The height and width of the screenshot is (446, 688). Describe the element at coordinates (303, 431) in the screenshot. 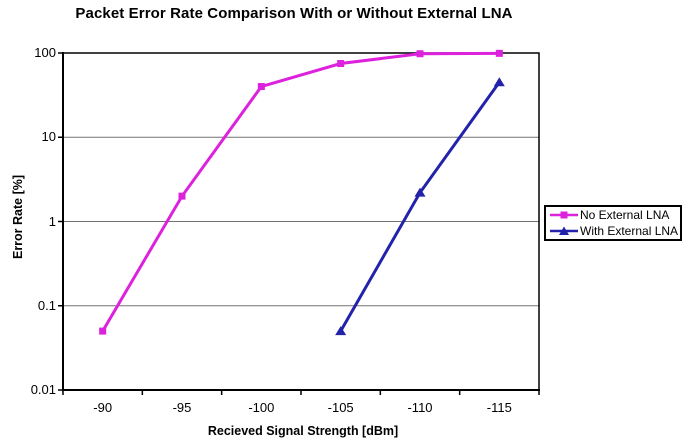

I see `x-axis-title: Recieved Signal Strength [dBm]` at that location.